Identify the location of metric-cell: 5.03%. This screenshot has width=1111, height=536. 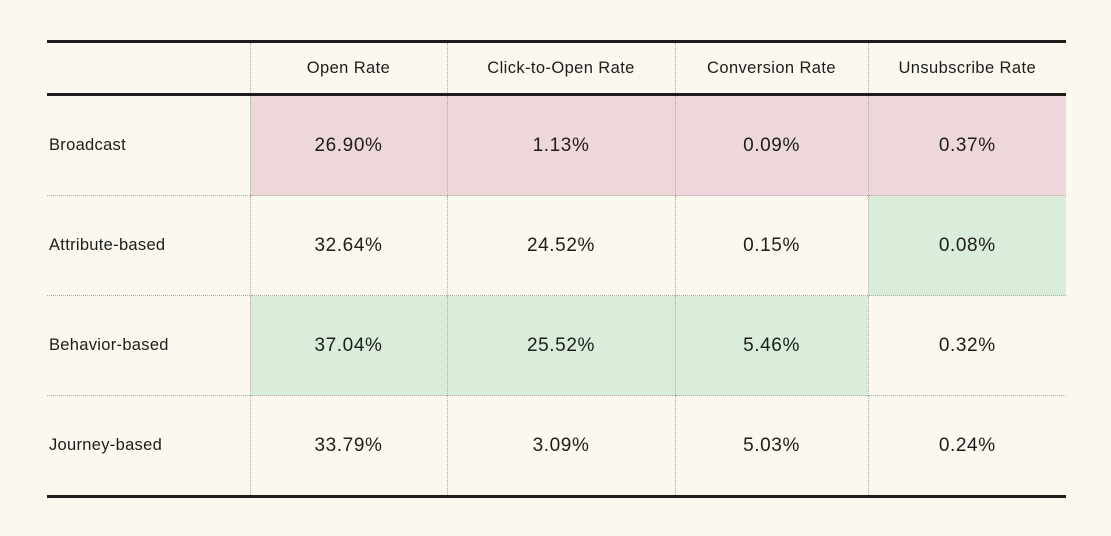
(771, 446).